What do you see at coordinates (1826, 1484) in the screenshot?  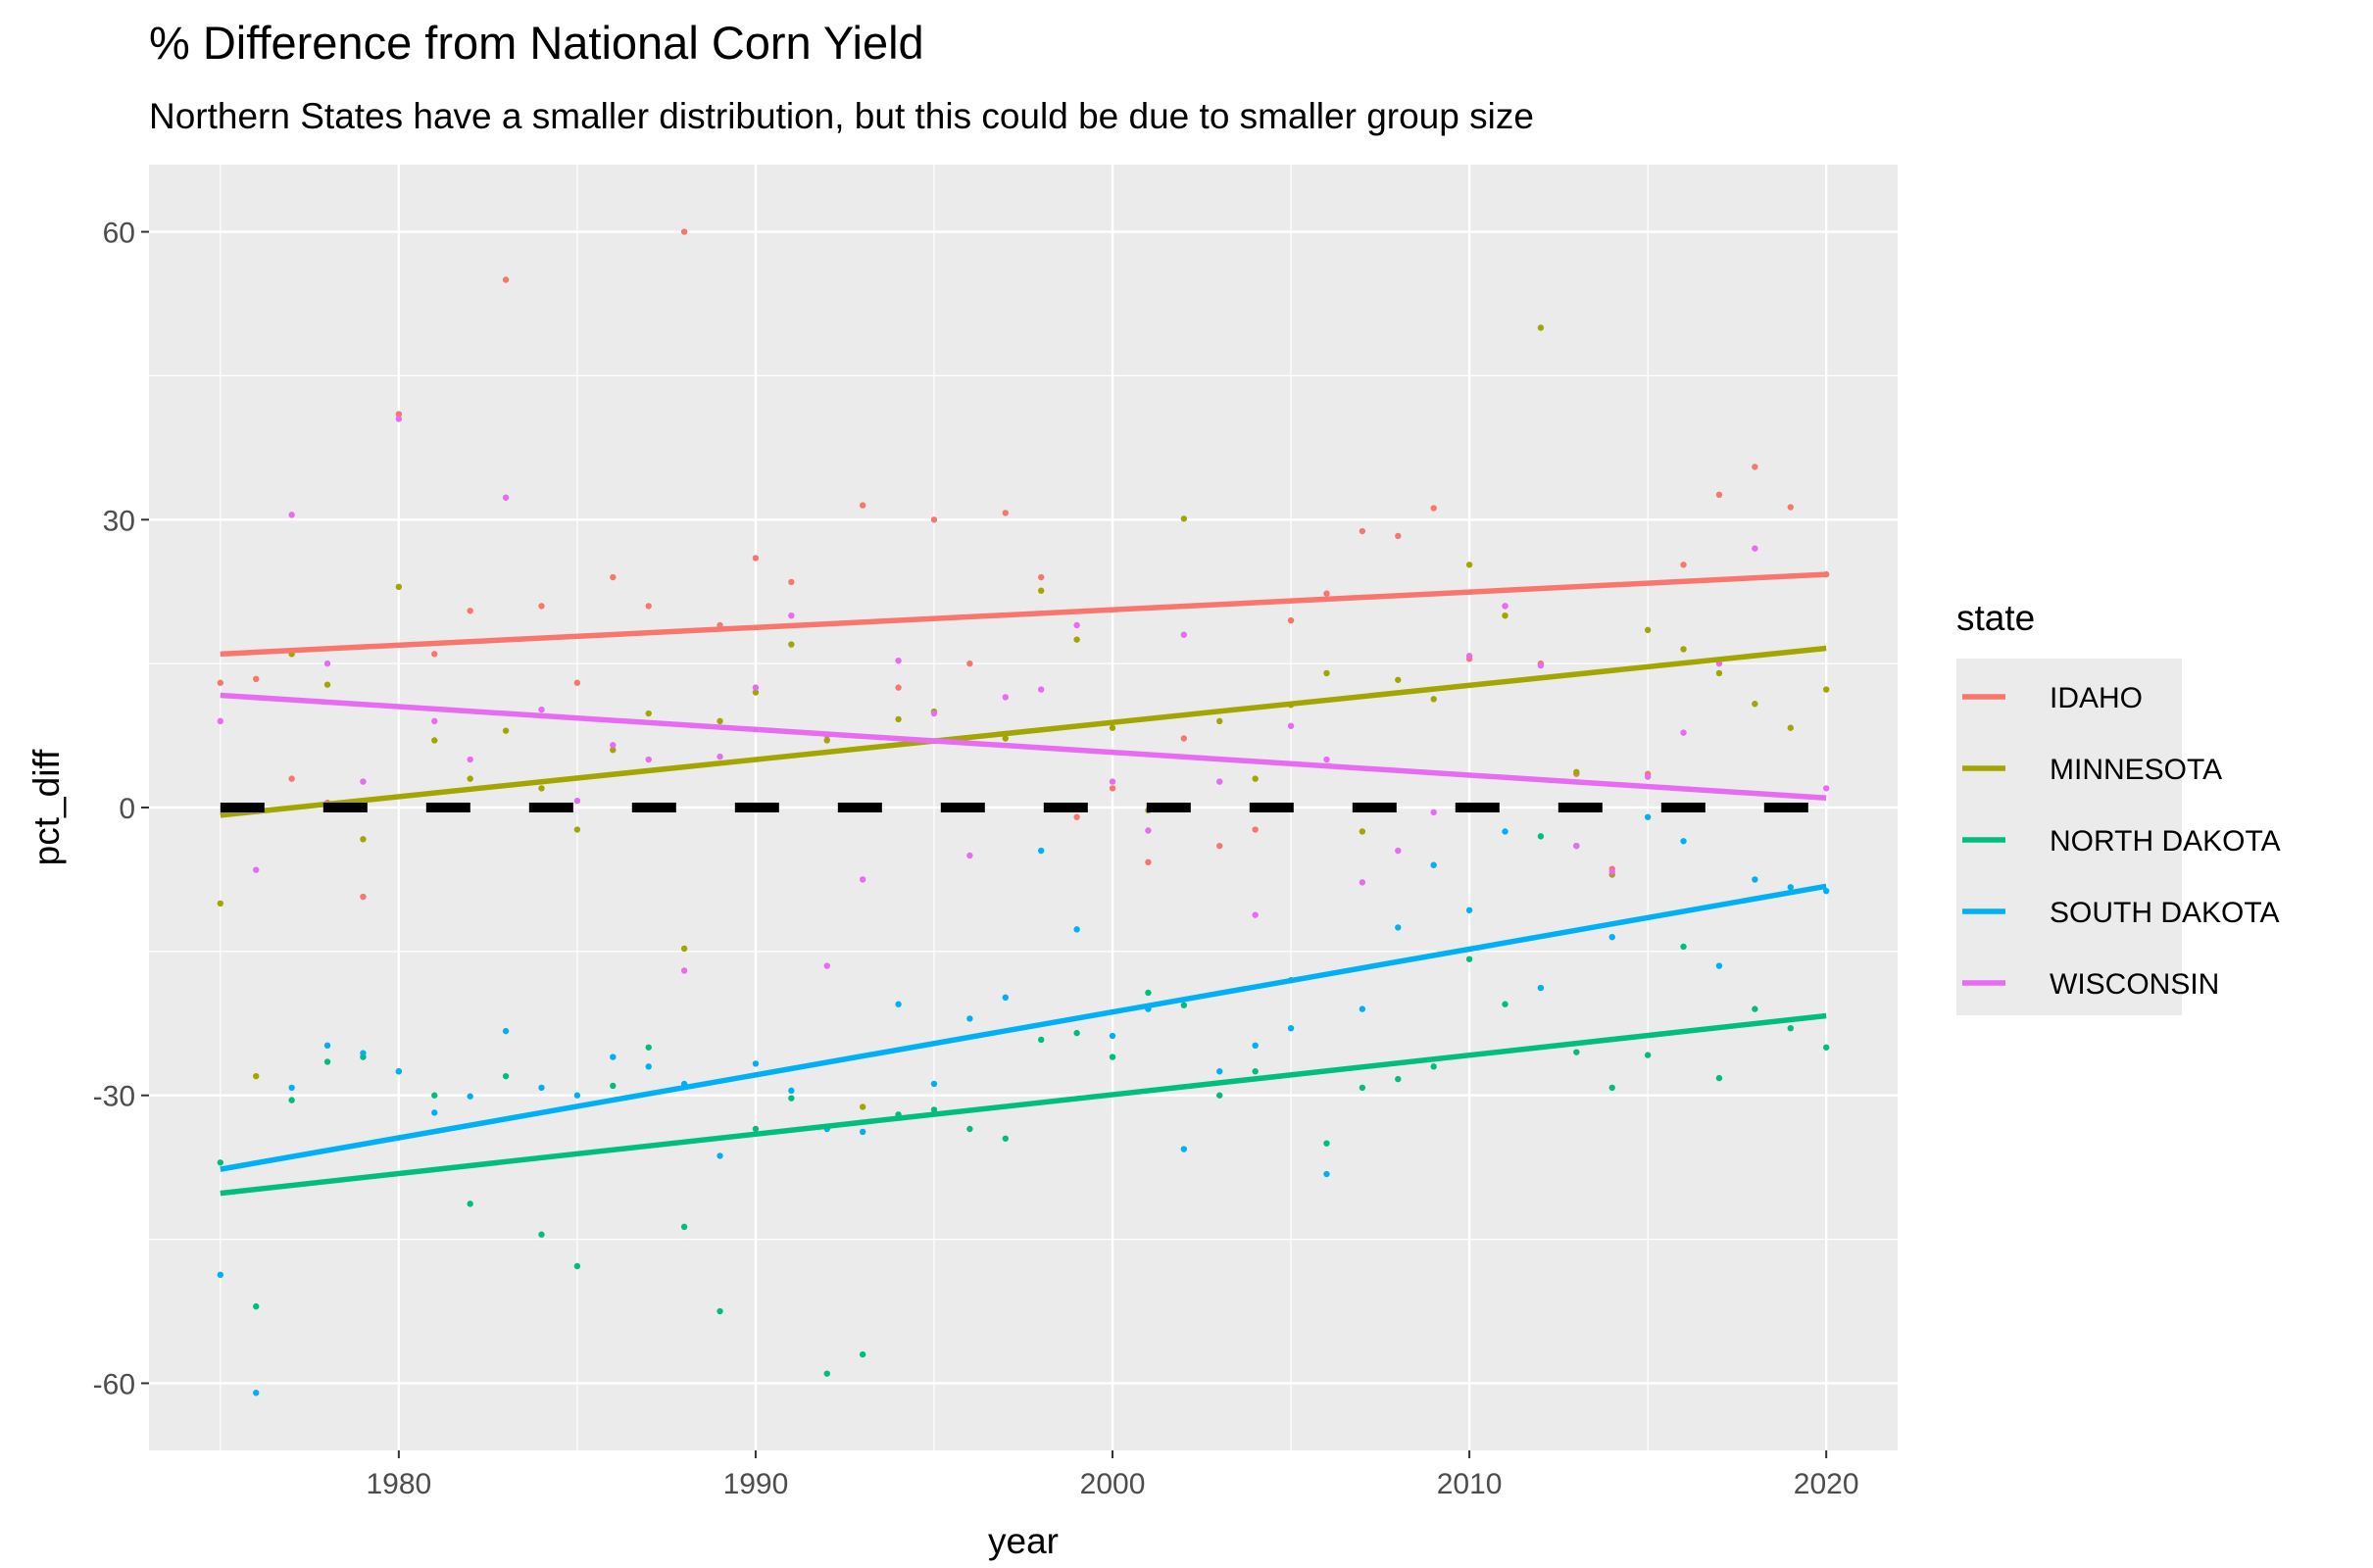 I see `x-tick-label: 2020` at bounding box center [1826, 1484].